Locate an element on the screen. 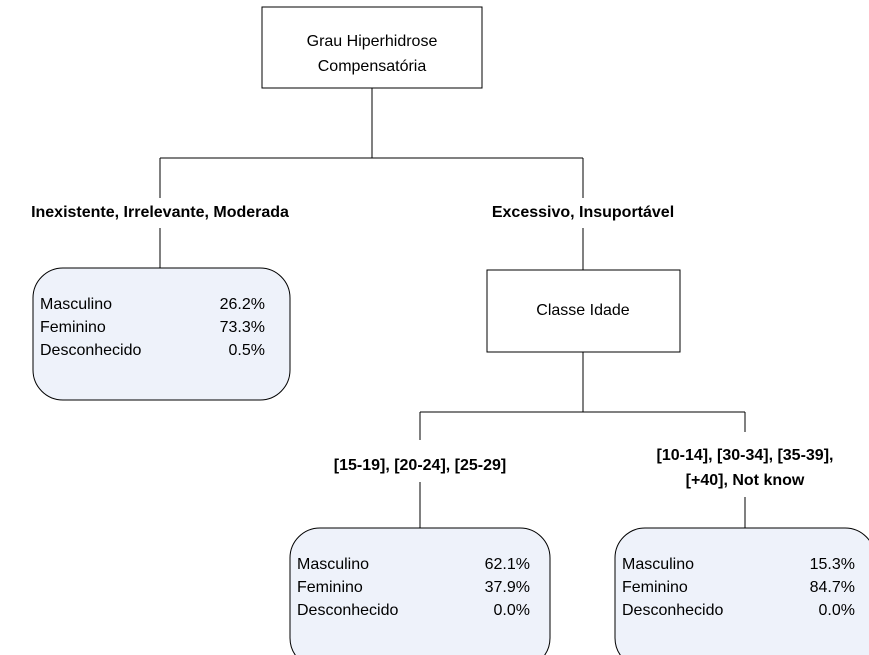 Image resolution: width=869 pixels, height=655 pixels. category-percent: 0.5% is located at coordinates (247, 350).